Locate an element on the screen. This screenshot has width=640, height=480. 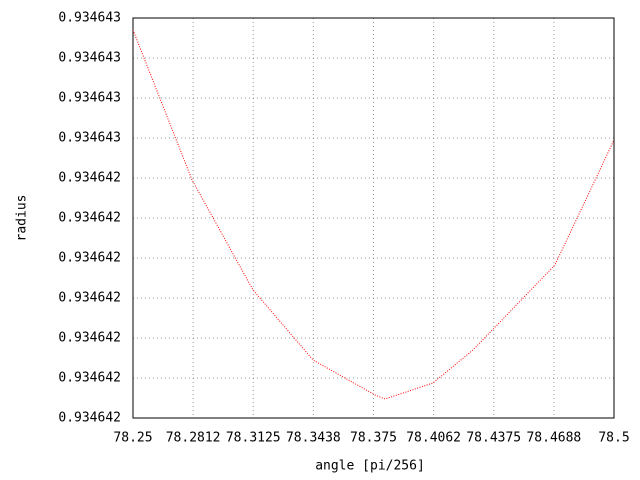
x-tick-label: 78.3438 is located at coordinates (313, 438).